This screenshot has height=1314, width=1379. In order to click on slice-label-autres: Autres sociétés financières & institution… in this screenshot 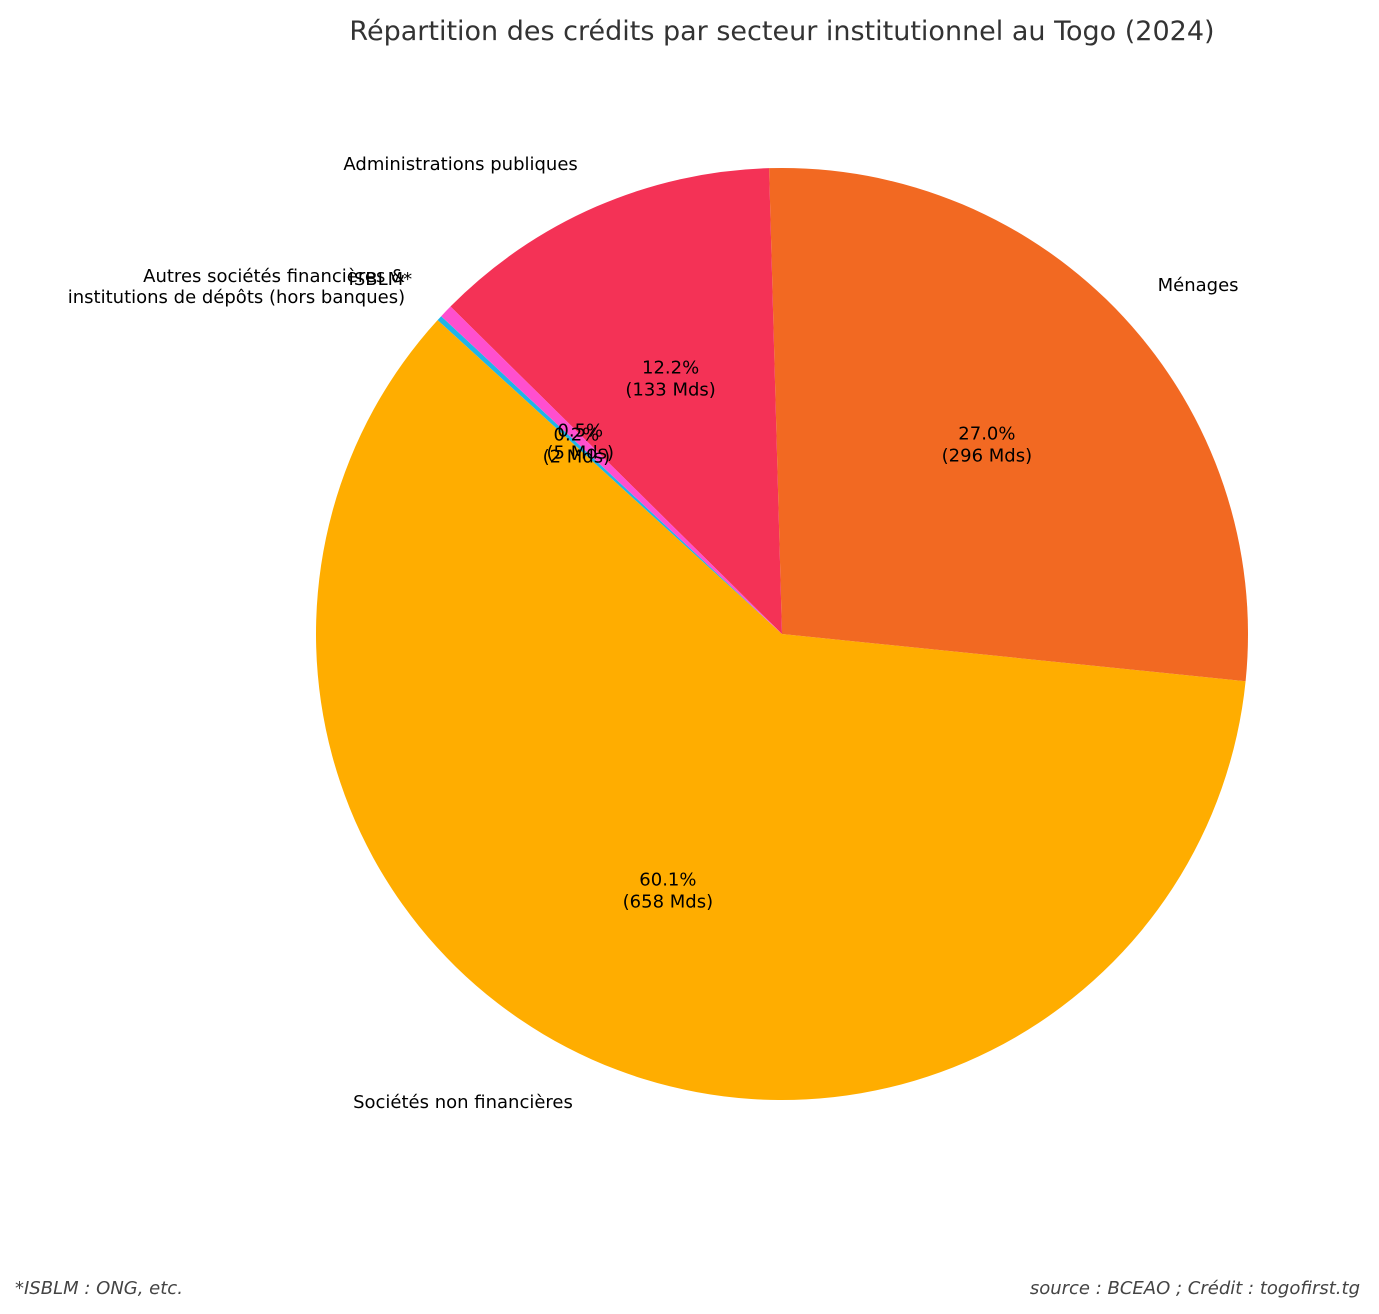, I will do `click(236, 287)`.